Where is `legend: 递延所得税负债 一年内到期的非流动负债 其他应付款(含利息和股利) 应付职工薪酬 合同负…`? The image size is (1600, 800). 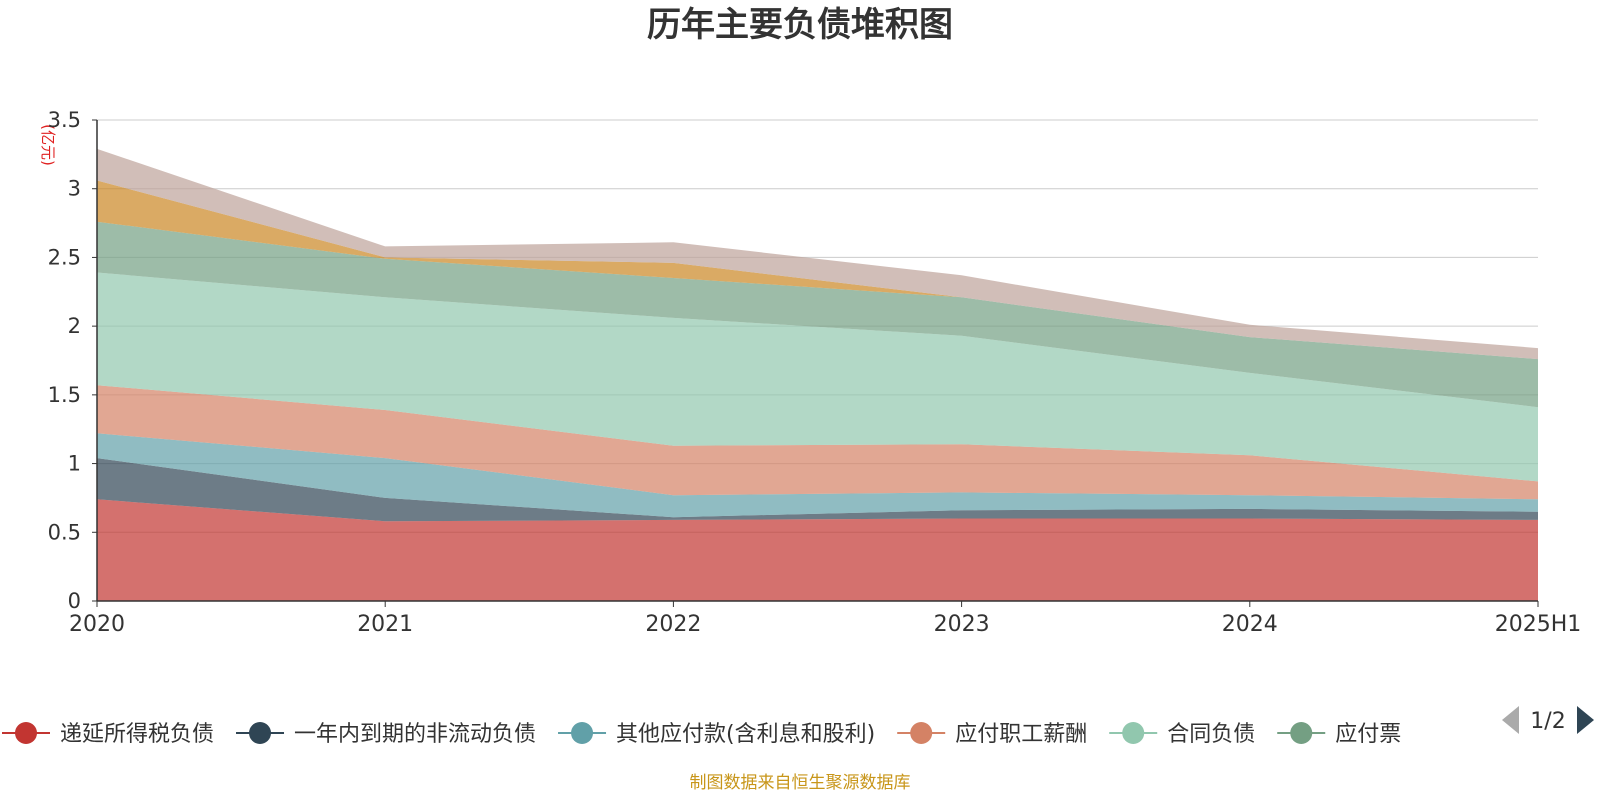 legend: 递延所得税负债 一年内到期的非流动负债 其他应付款(含利息和股利) 应付职工薪酬 合同负… is located at coordinates (701, 734).